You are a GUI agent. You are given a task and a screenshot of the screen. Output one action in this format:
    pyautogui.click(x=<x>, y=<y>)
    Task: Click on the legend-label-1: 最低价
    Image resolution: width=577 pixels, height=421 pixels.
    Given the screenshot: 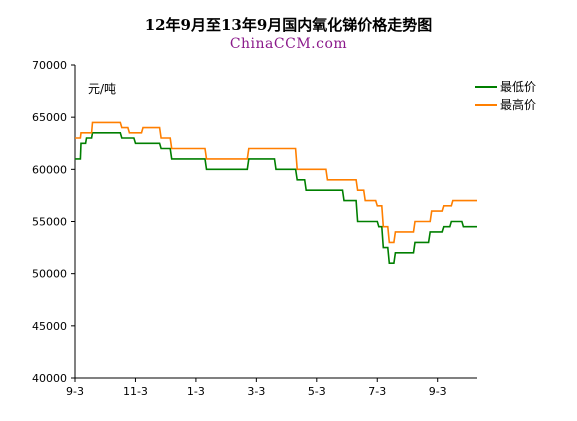 What is the action you would take?
    pyautogui.click(x=518, y=87)
    